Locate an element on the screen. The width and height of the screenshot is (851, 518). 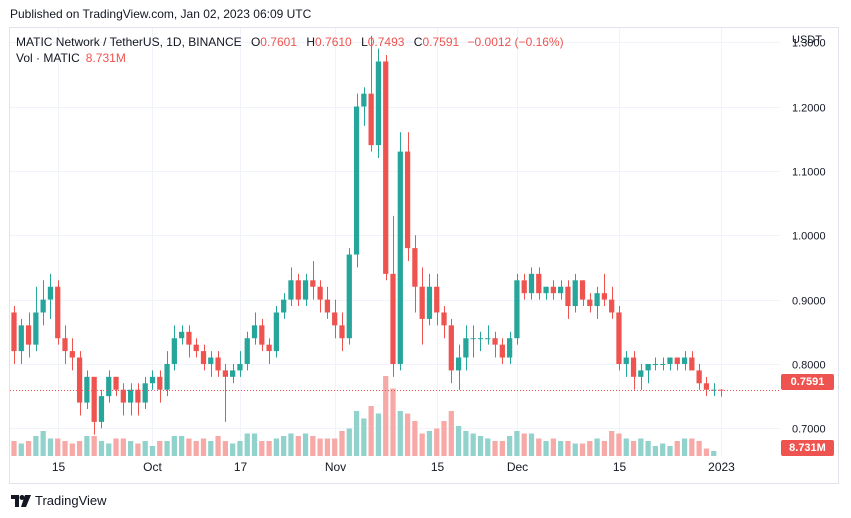
price-tick-label: 1.0000 is located at coordinates (809, 237).